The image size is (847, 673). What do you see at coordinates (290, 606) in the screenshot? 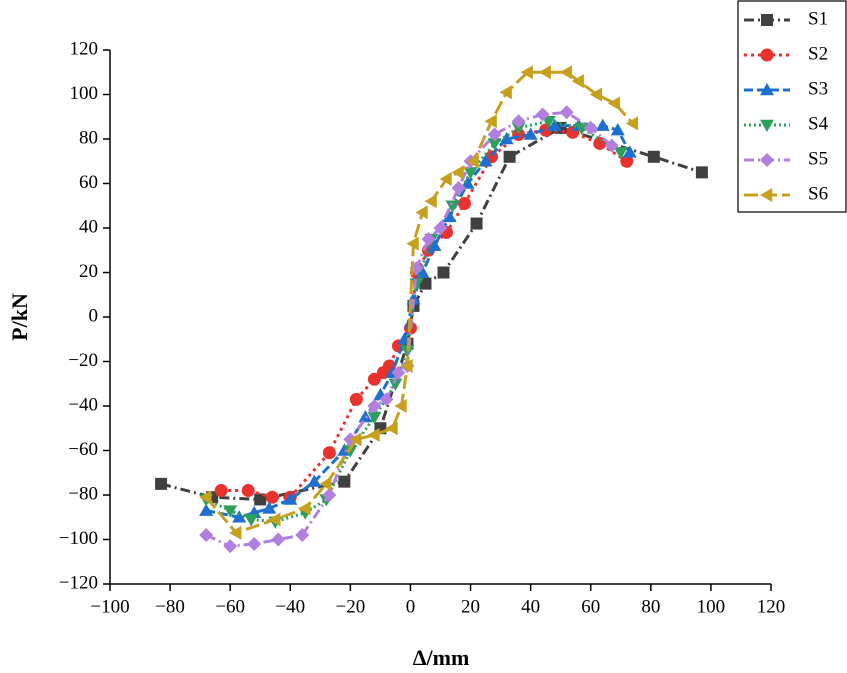
I see `x-tick-label: −40` at bounding box center [290, 606].